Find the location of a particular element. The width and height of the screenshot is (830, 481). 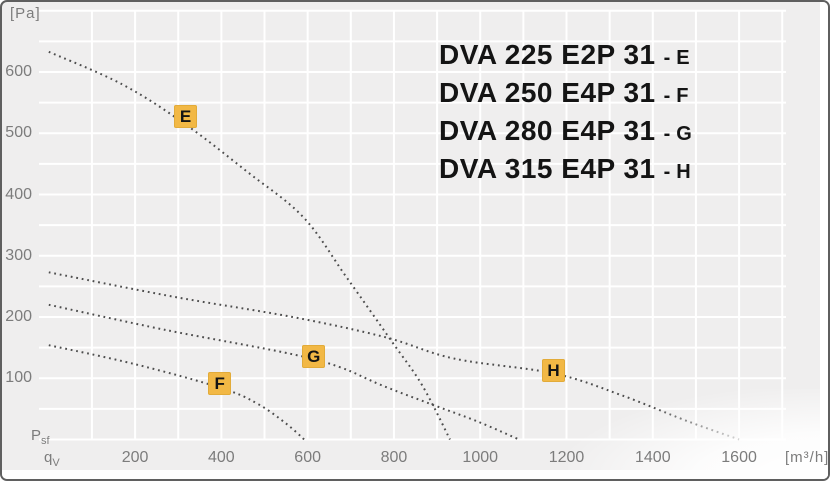

legend-model-name: DVA 315 E4P 31 is located at coordinates (547, 168).